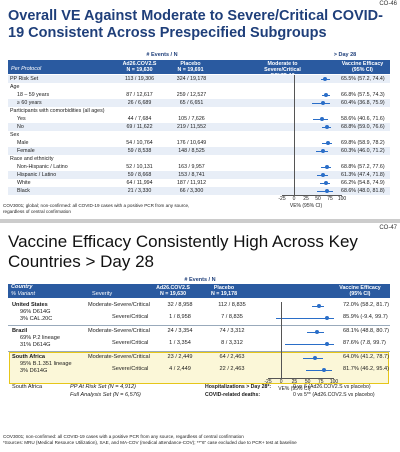 This screenshot has height=452, width=400. What do you see at coordinates (301, 378) in the screenshot?
I see `x-axis-line` at bounding box center [301, 378].